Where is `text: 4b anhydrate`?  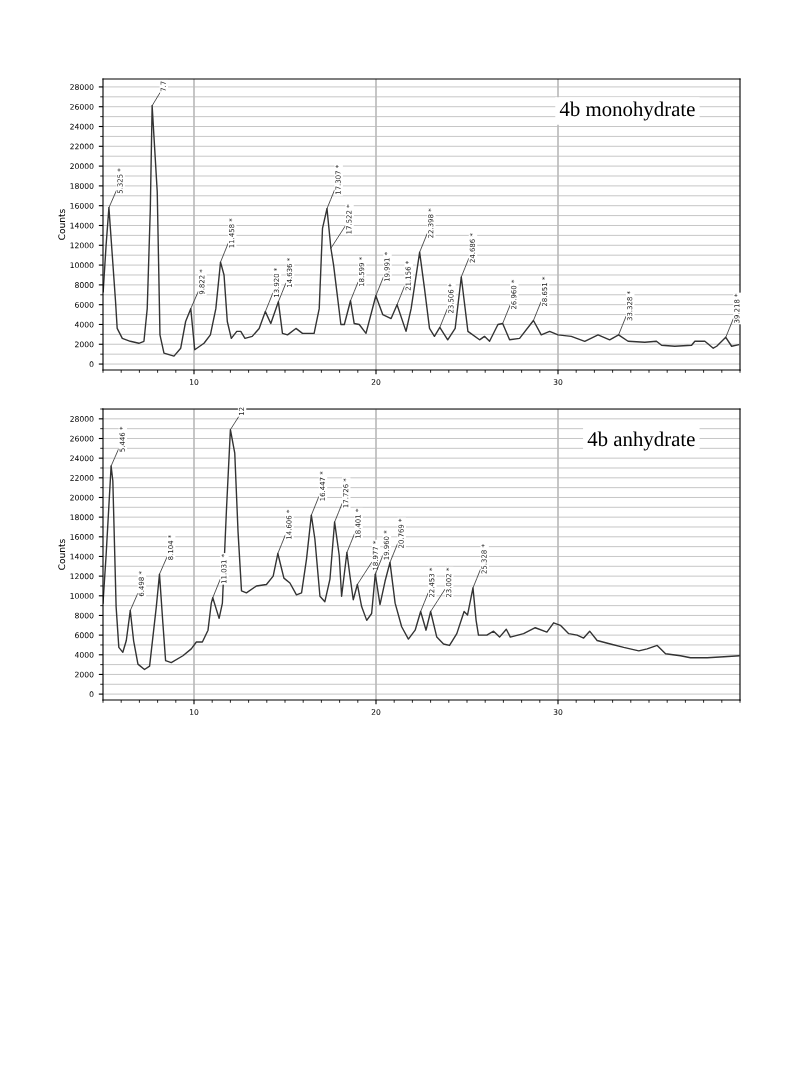 text: 4b anhydrate is located at coordinates (641, 441).